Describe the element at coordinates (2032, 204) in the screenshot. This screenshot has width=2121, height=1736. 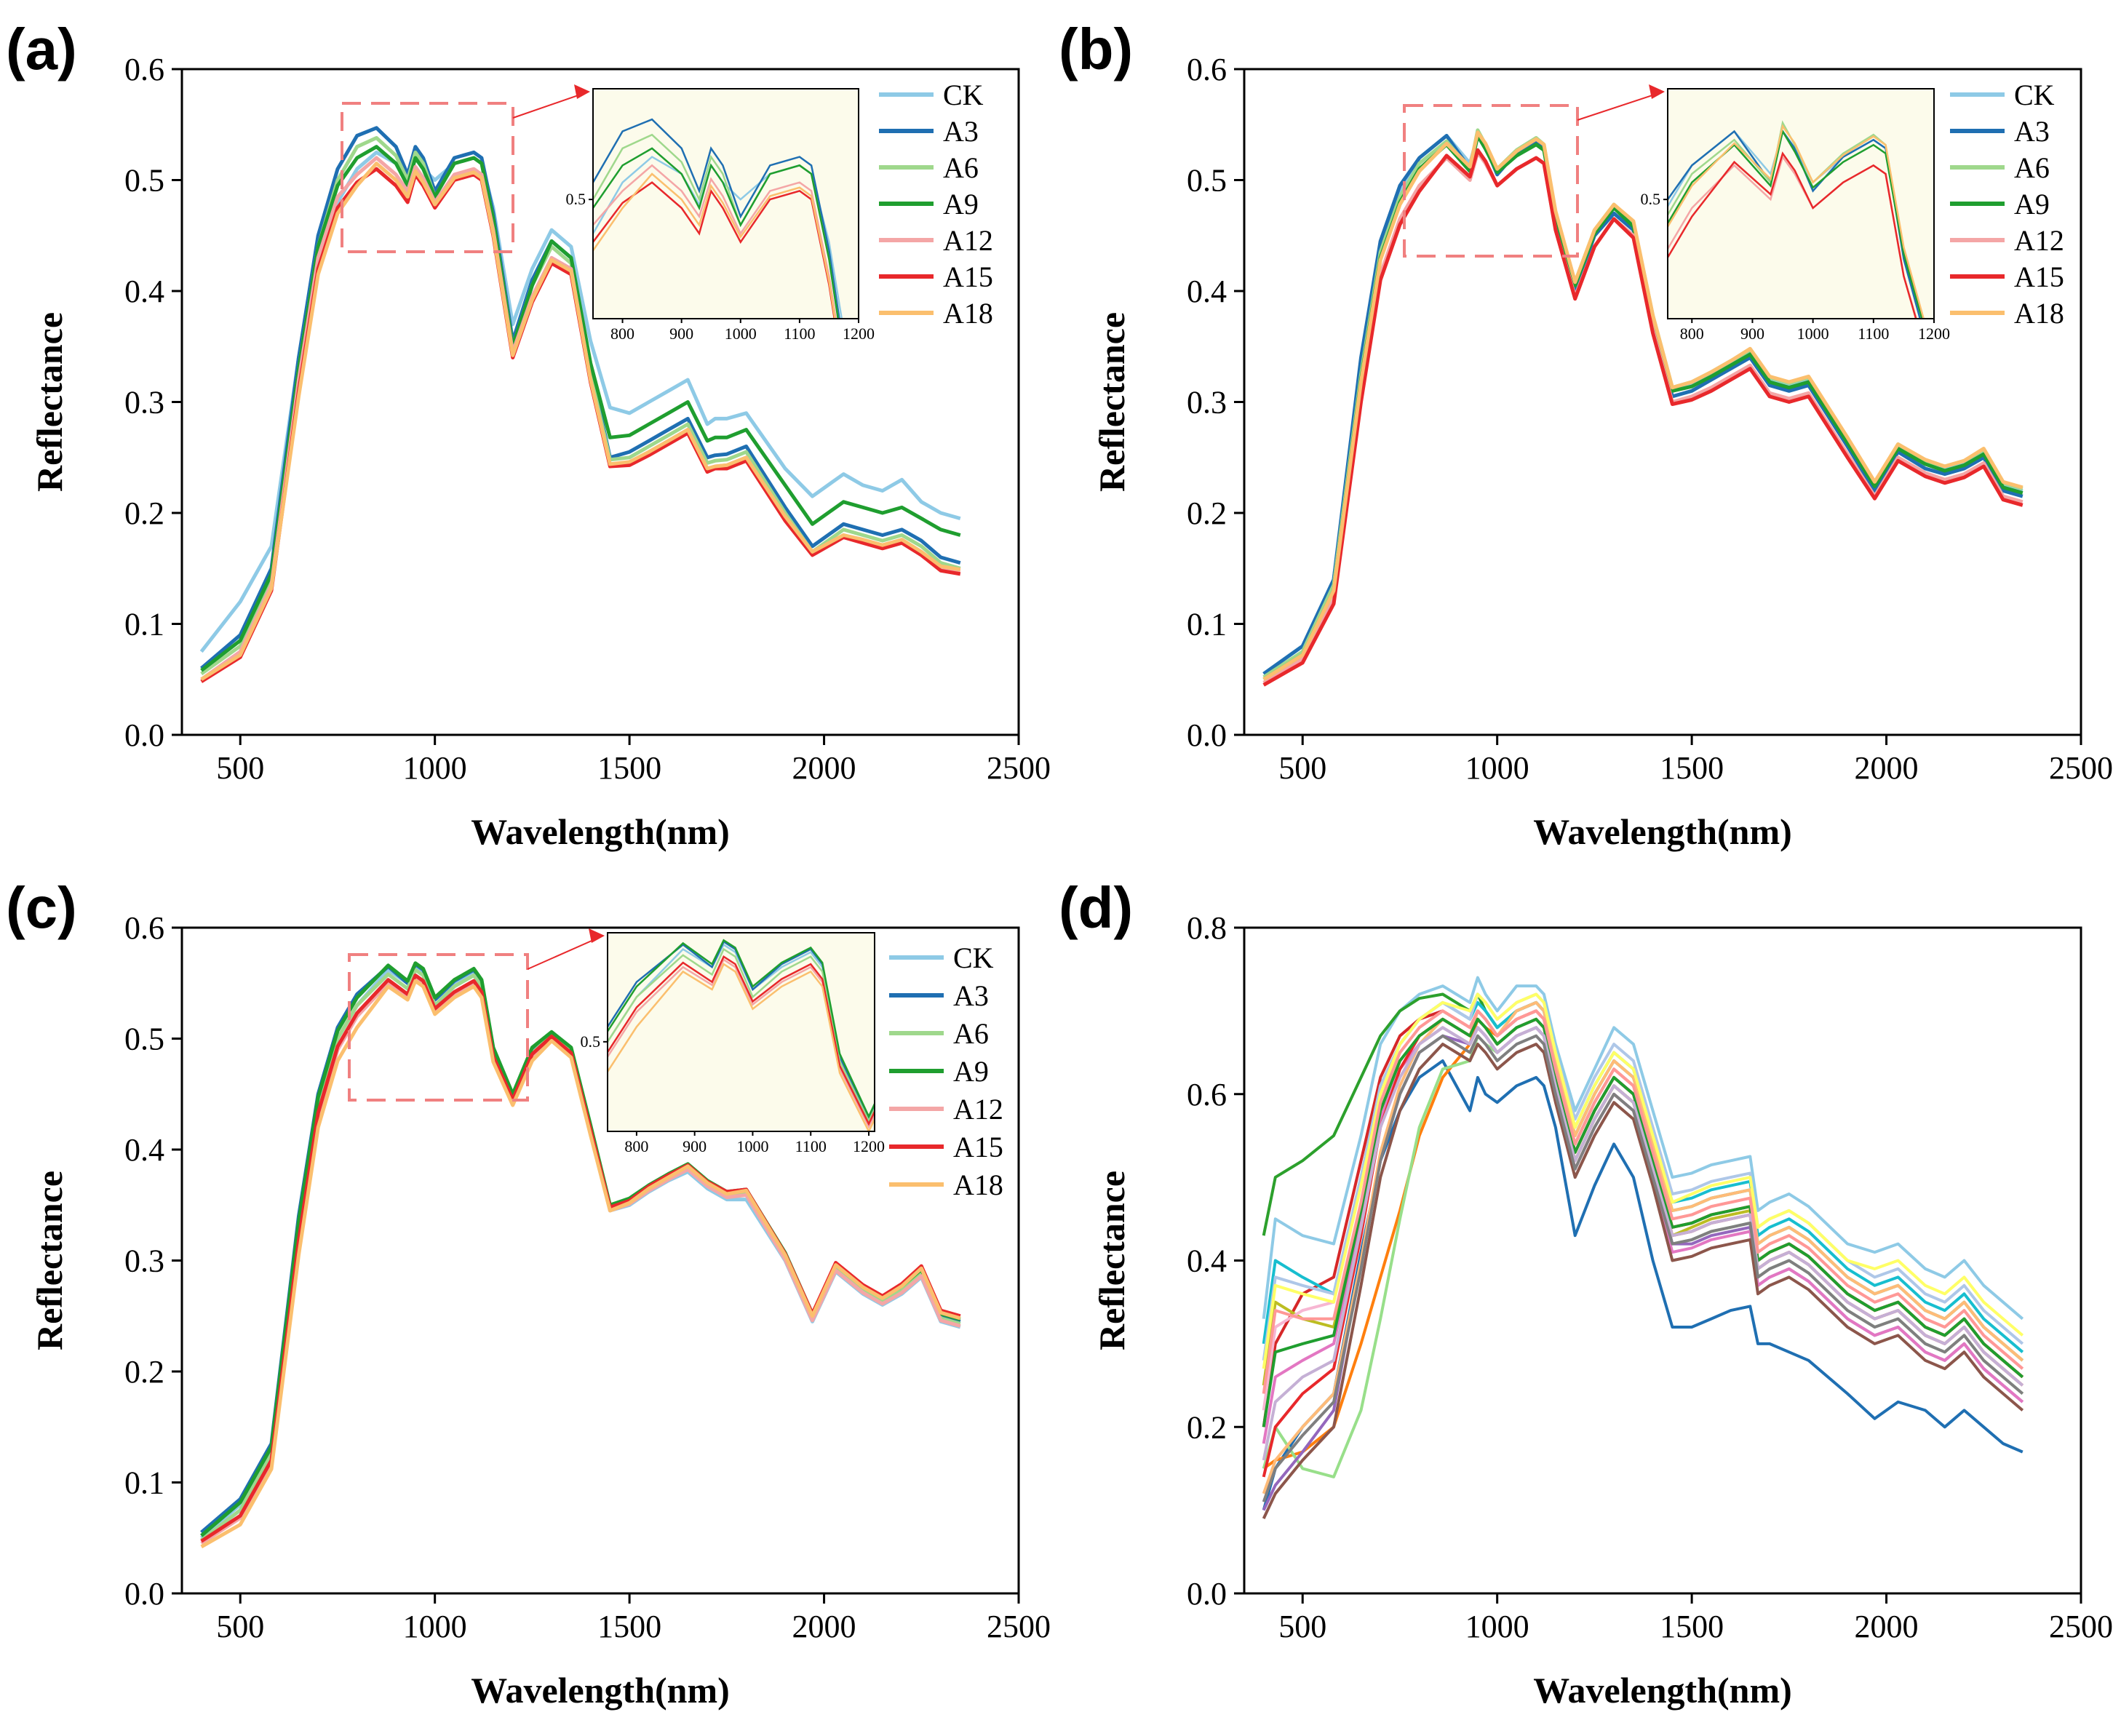
I see `legend-label: A9` at that location.